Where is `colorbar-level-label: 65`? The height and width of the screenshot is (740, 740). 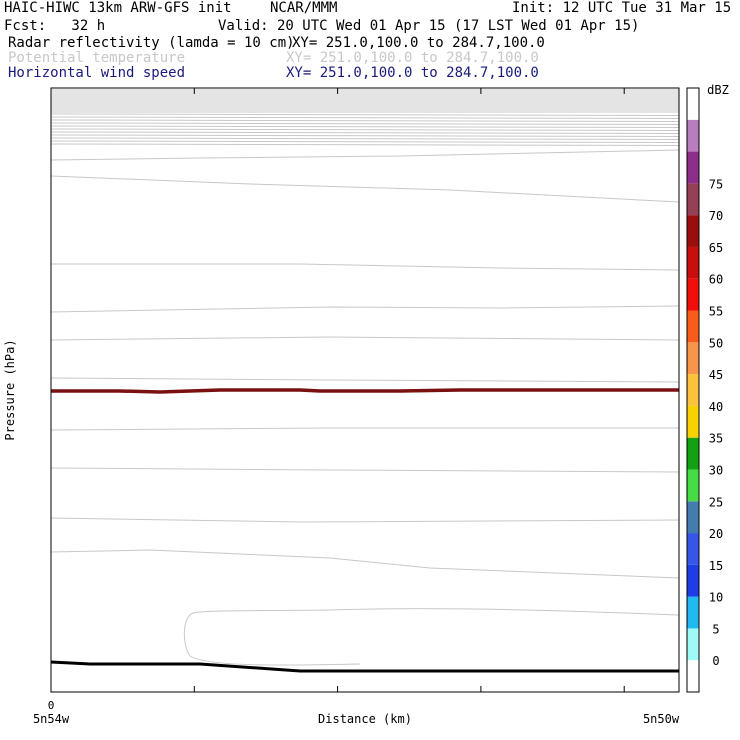
colorbar-level-label: 65 is located at coordinates (716, 248).